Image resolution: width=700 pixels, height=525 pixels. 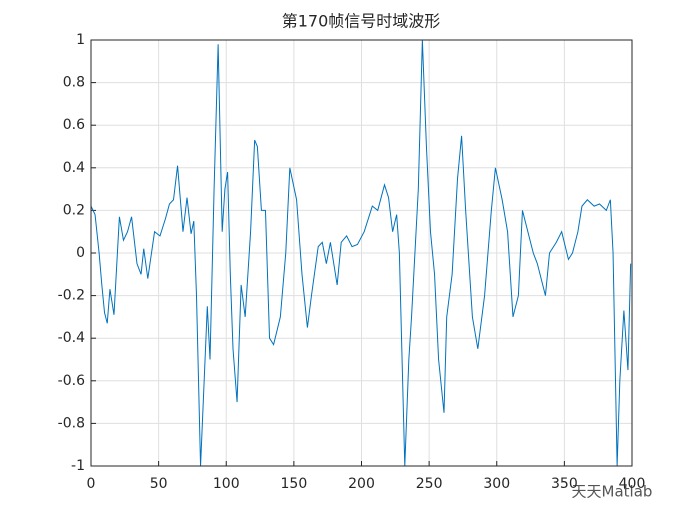 What do you see at coordinates (226, 484) in the screenshot?
I see `x-tick-label: 100` at bounding box center [226, 484].